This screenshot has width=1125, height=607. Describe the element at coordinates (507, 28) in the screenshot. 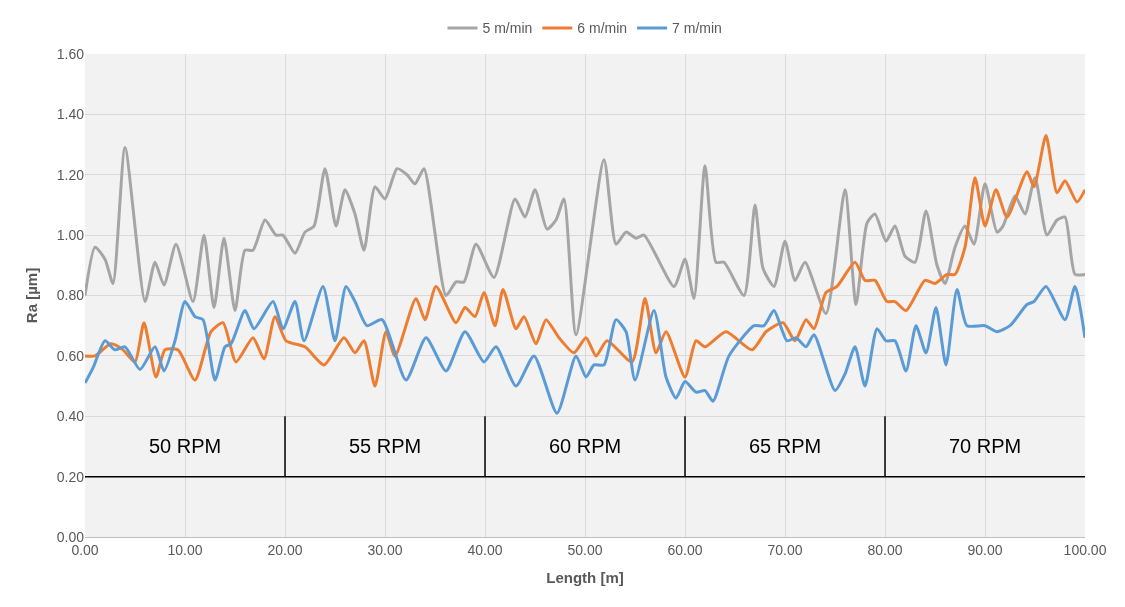

I see `legend-label: 5 m/min` at that location.